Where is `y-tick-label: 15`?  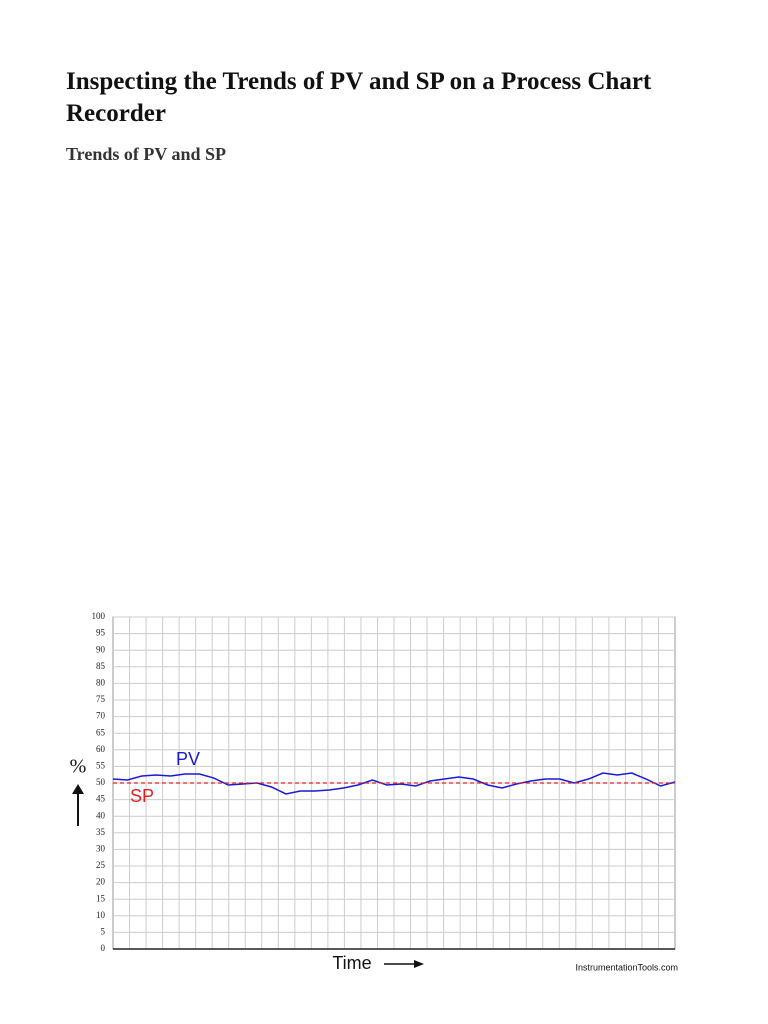
y-tick-label: 15 is located at coordinates (101, 898).